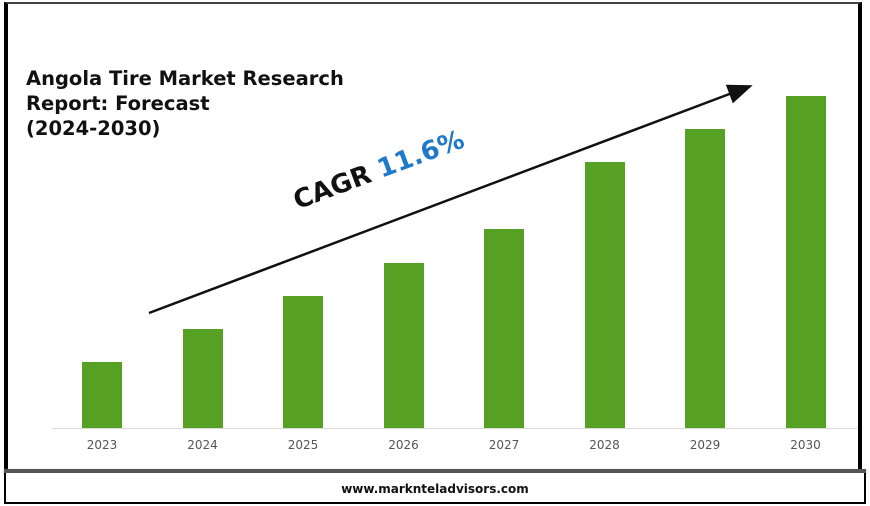  What do you see at coordinates (504, 328) in the screenshot?
I see `bar-2027` at bounding box center [504, 328].